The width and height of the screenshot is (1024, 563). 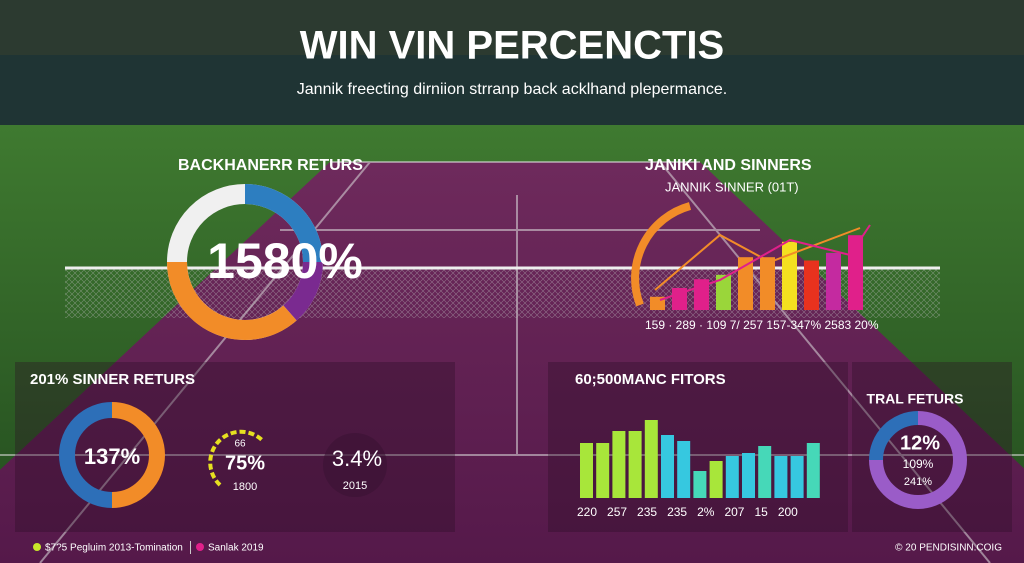 What do you see at coordinates (512, 46) in the screenshot?
I see `title: WIN VIN PERCENCTIS` at bounding box center [512, 46].